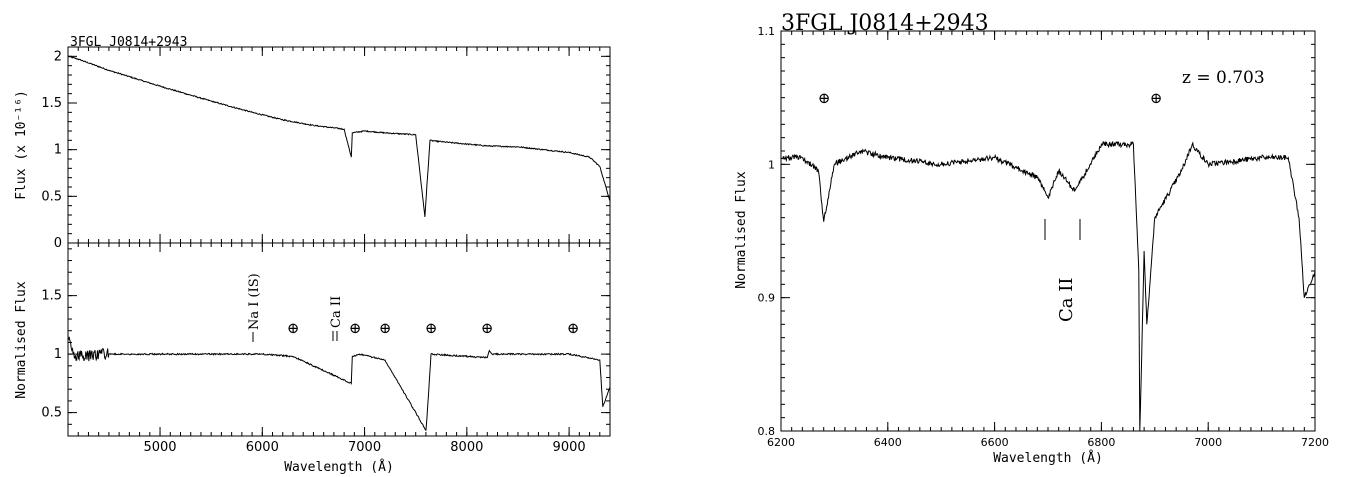  I want to click on right-ylabel: Normalised Flux, so click(741, 230).